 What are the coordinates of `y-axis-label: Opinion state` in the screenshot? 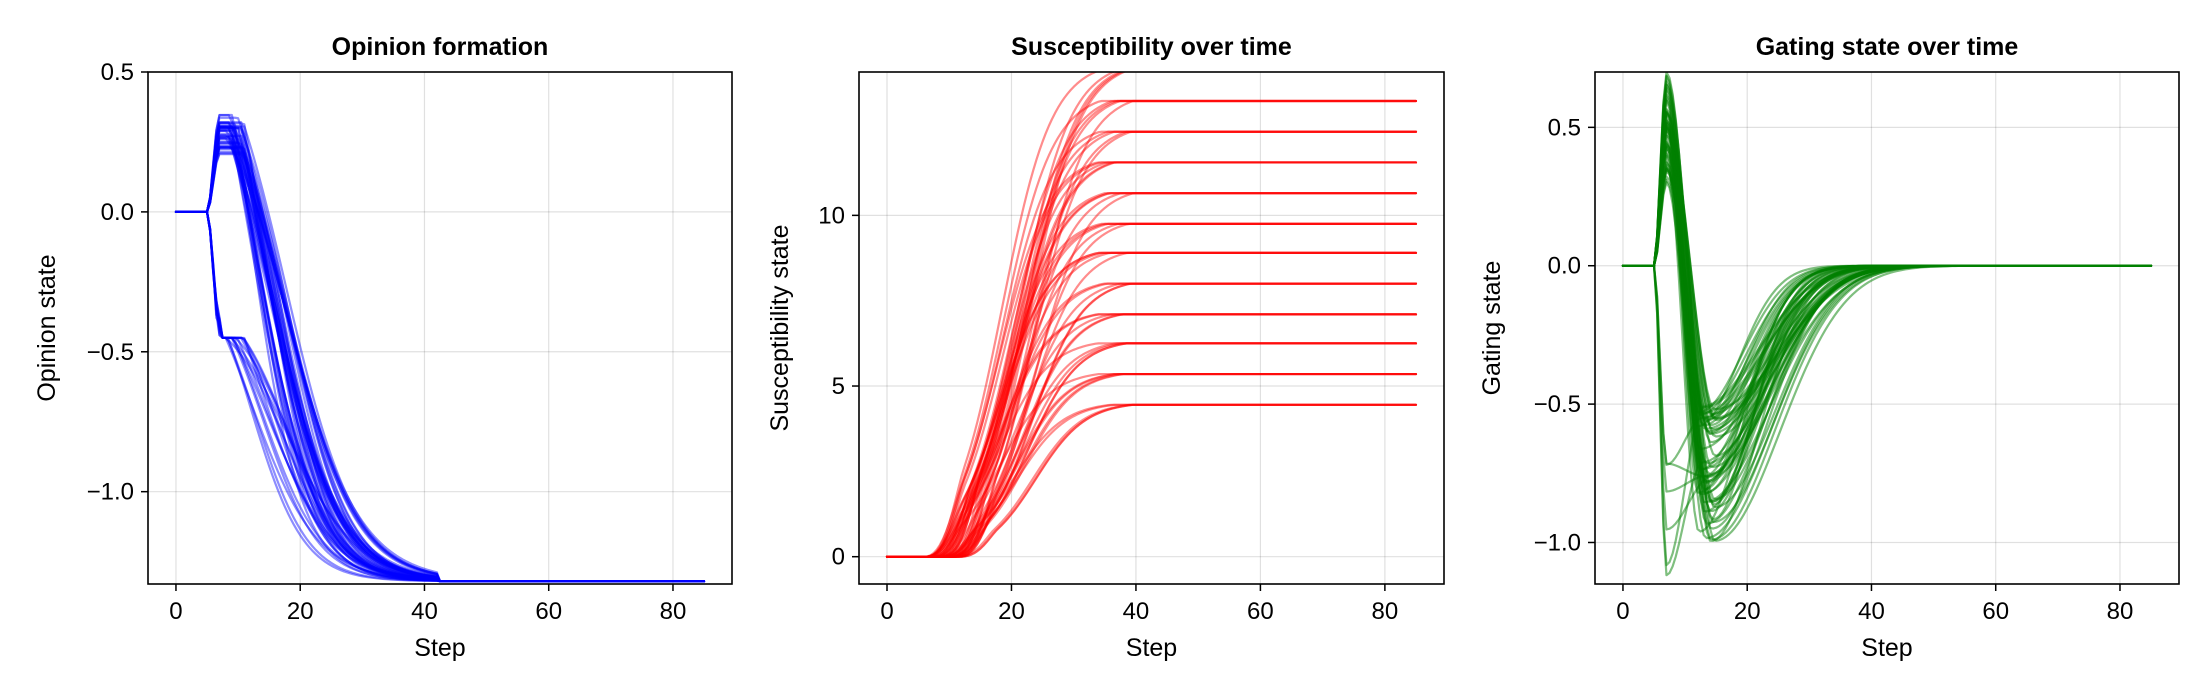 It's located at (47, 327).